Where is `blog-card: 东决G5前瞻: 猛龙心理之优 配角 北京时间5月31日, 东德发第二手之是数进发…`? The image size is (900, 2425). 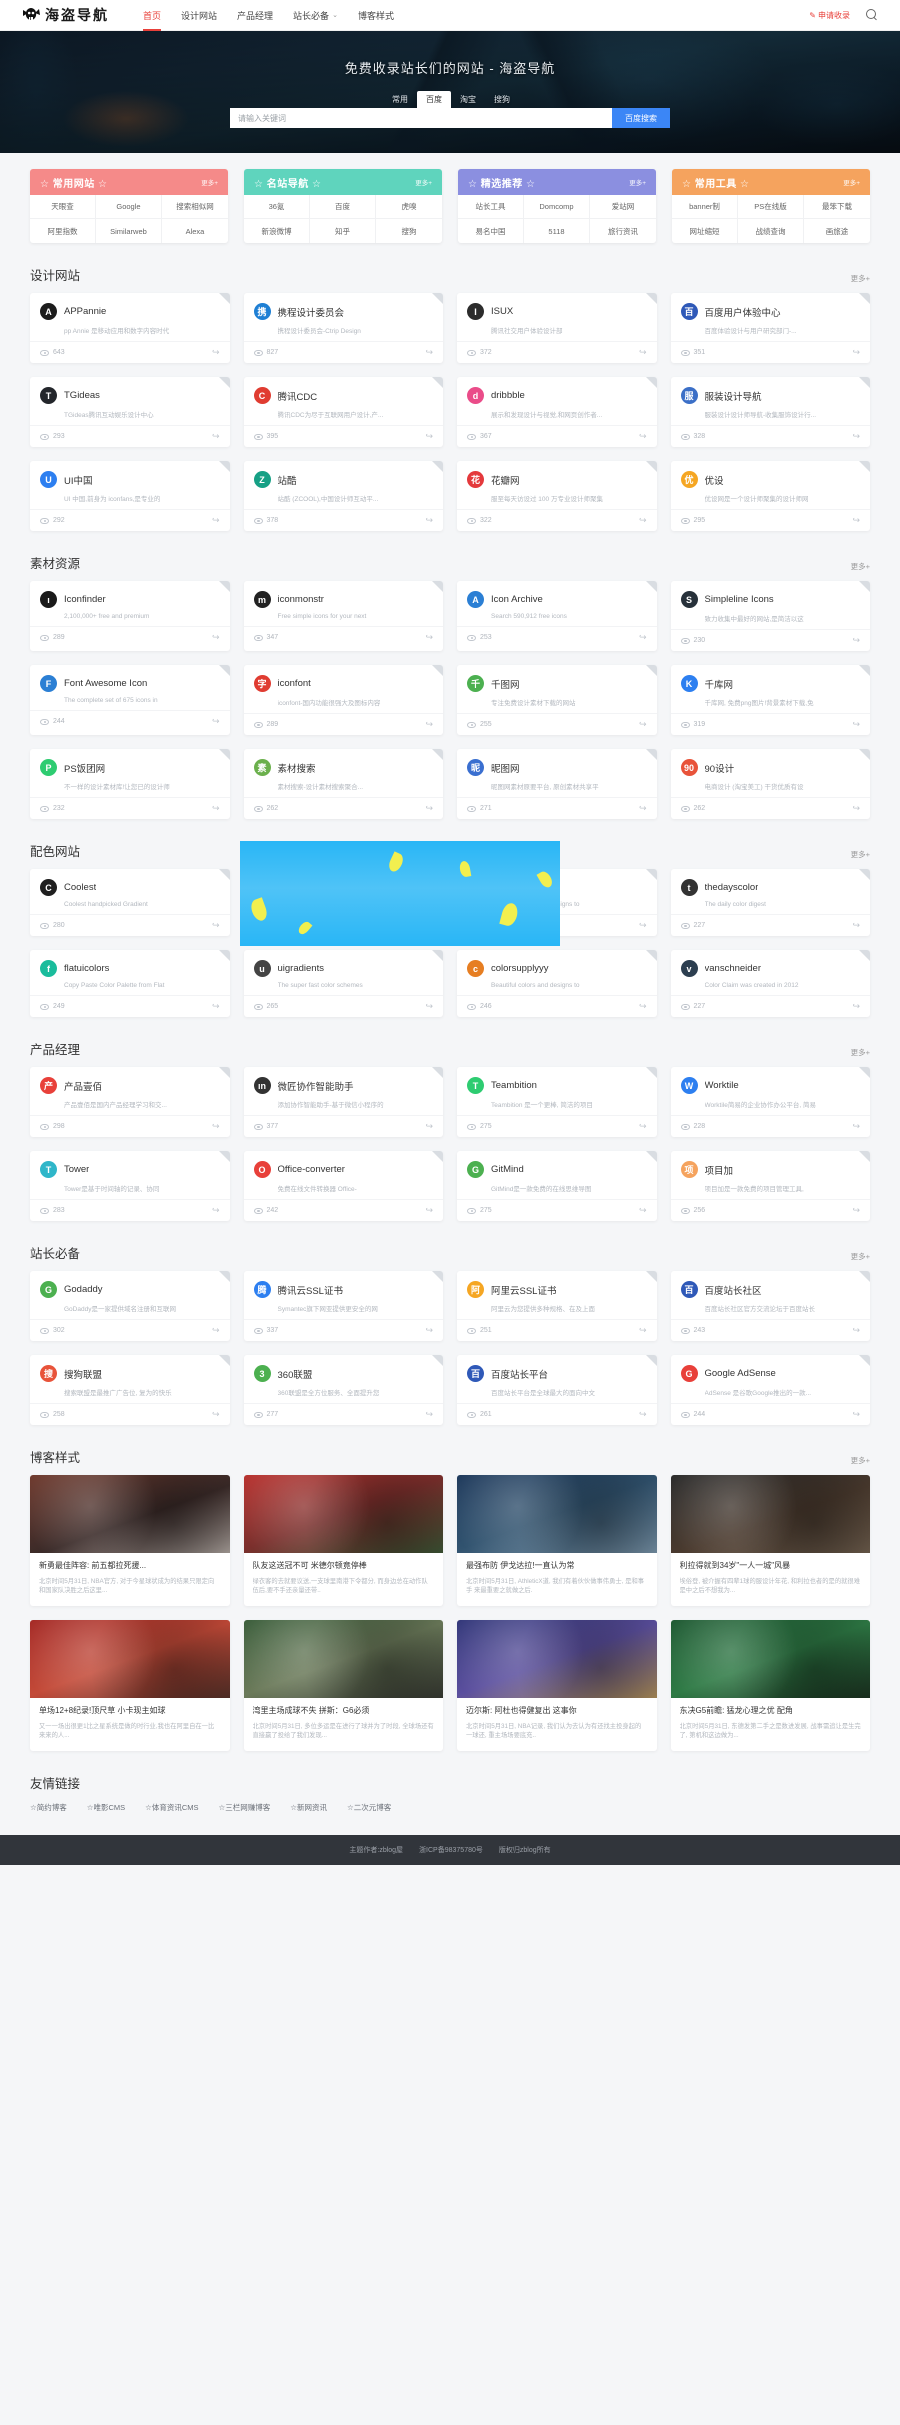 blog-card: 东决G5前瞻: 猛龙心理之优 配角 北京时间5月31日, 东德发第二手之是数进发… is located at coordinates (770, 1685).